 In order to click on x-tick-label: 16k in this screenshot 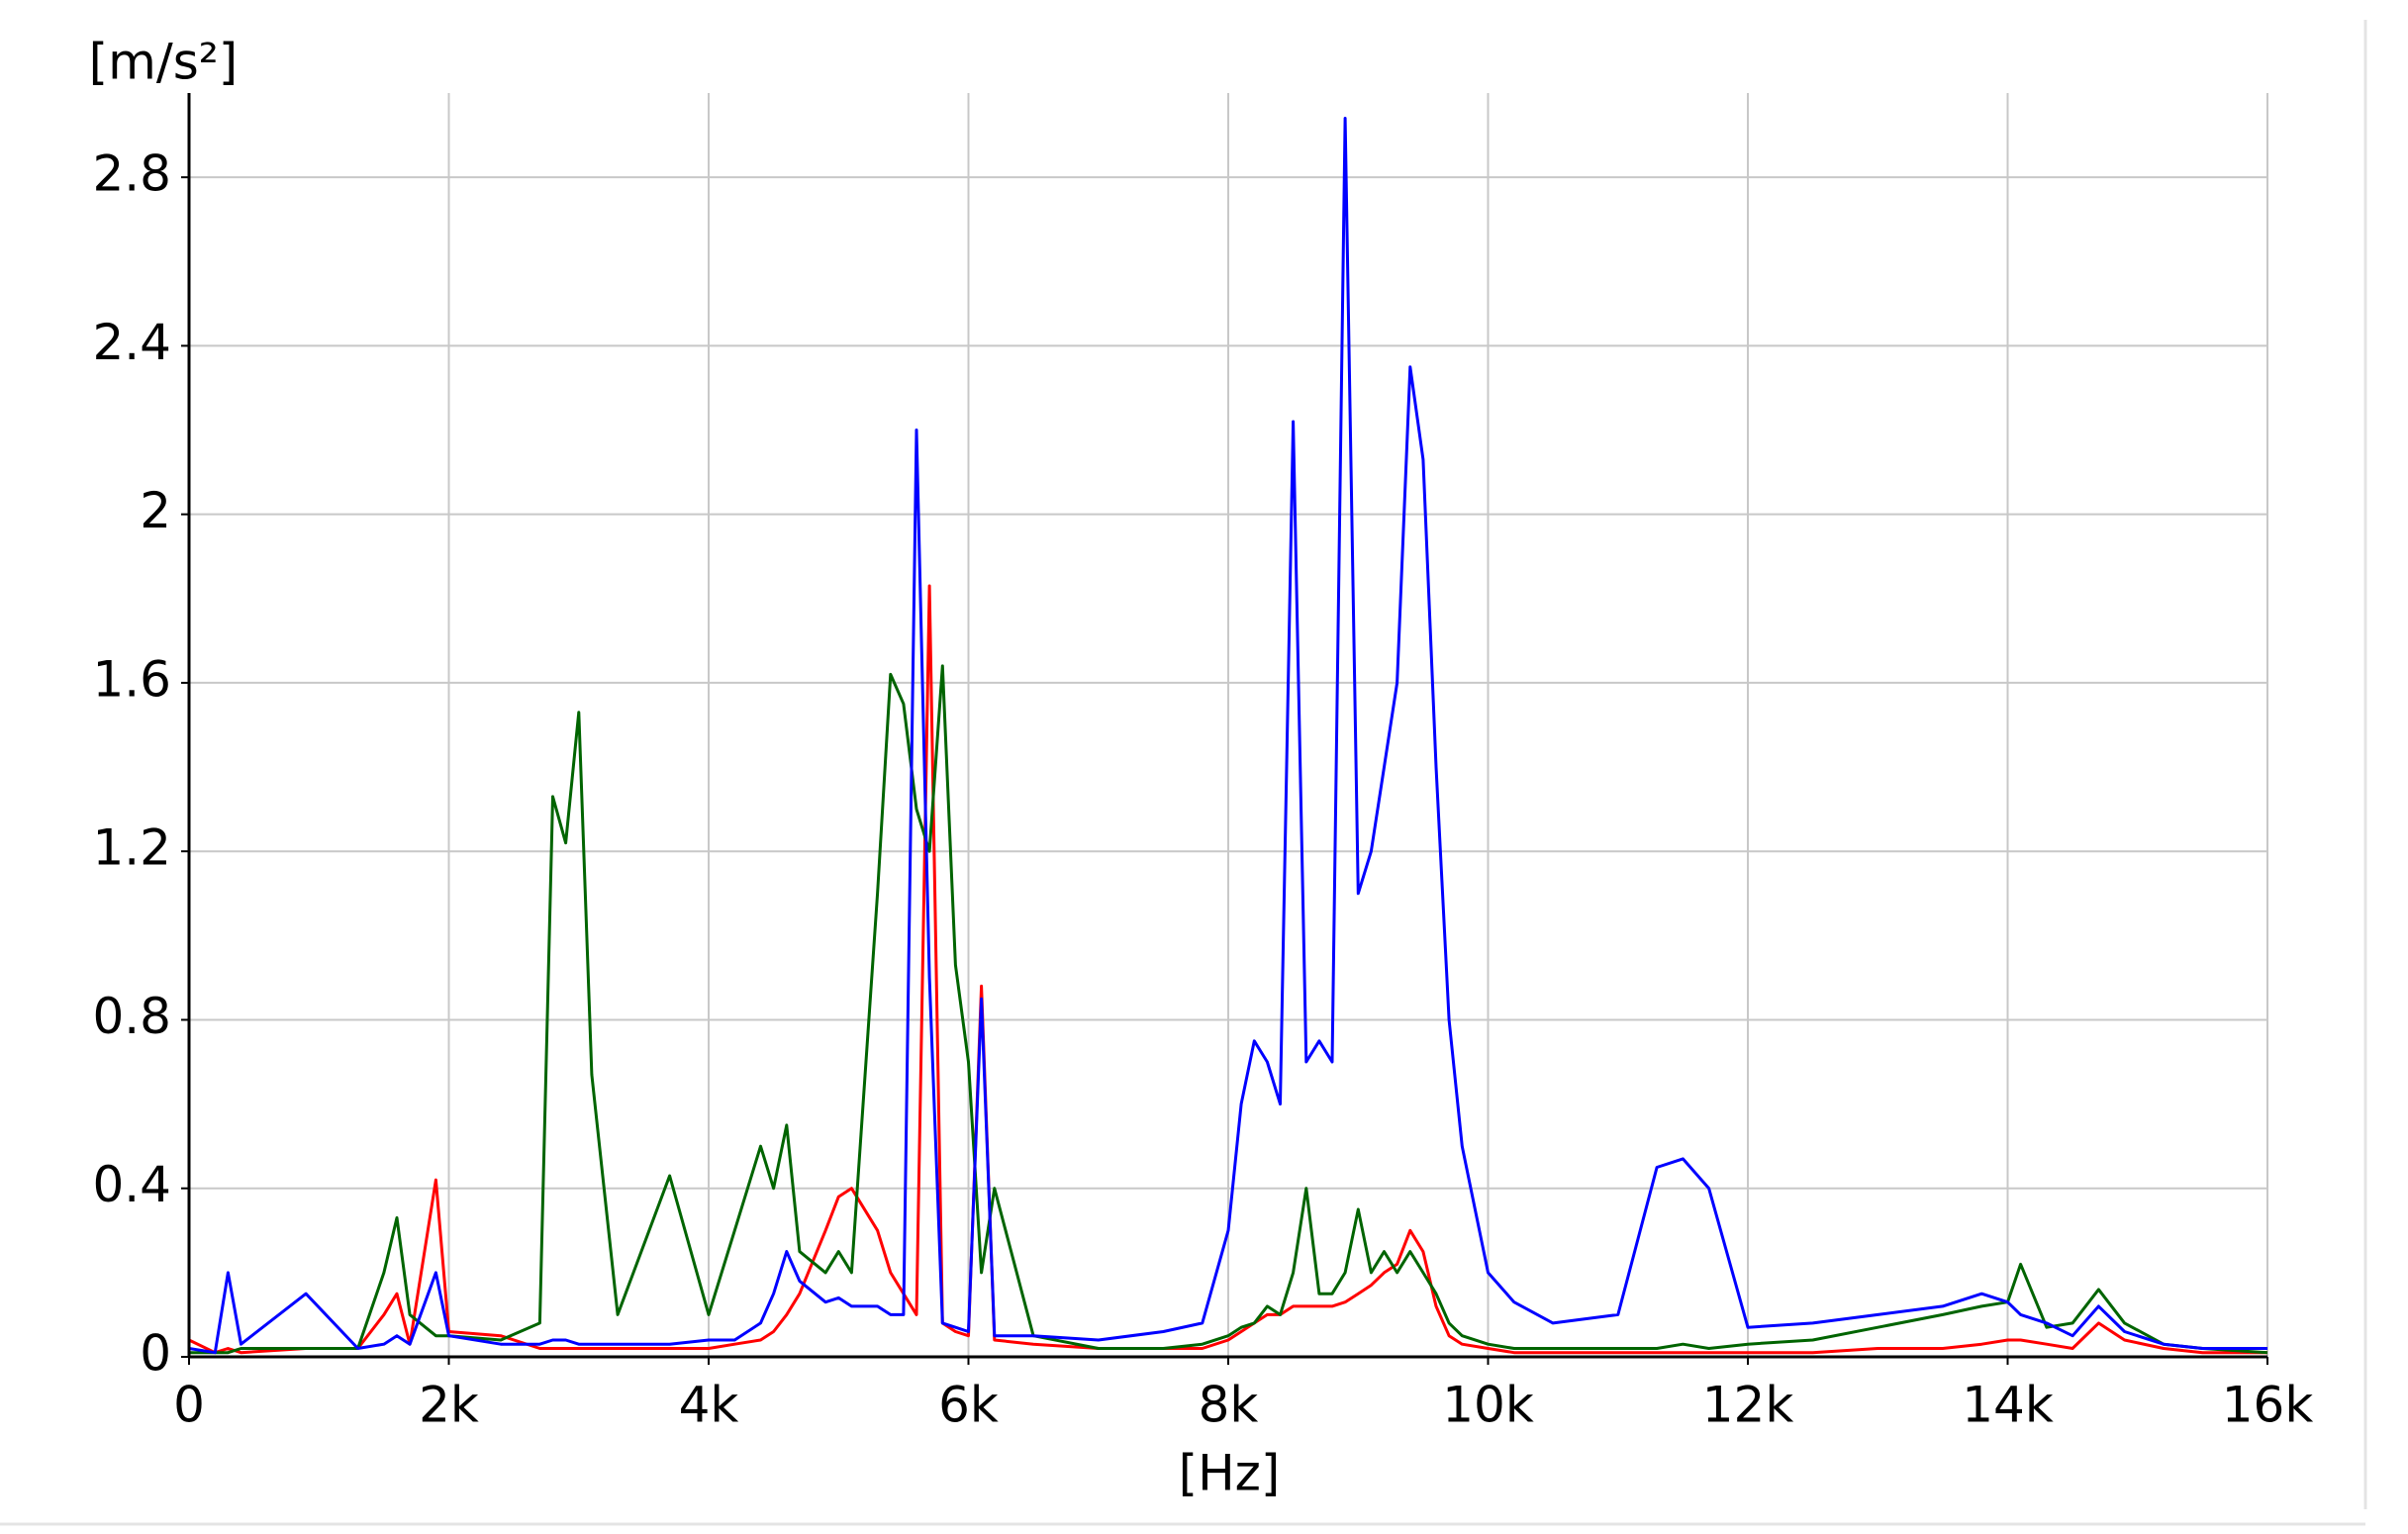, I will do `click(2268, 1405)`.